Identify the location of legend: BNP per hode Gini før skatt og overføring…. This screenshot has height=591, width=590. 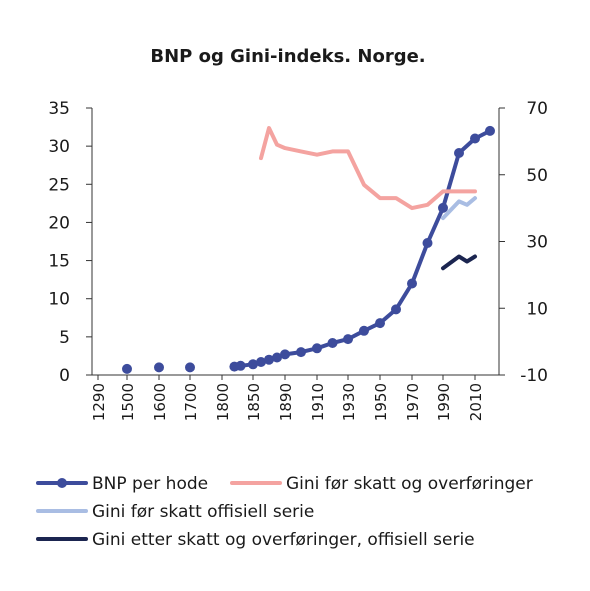
(284, 512).